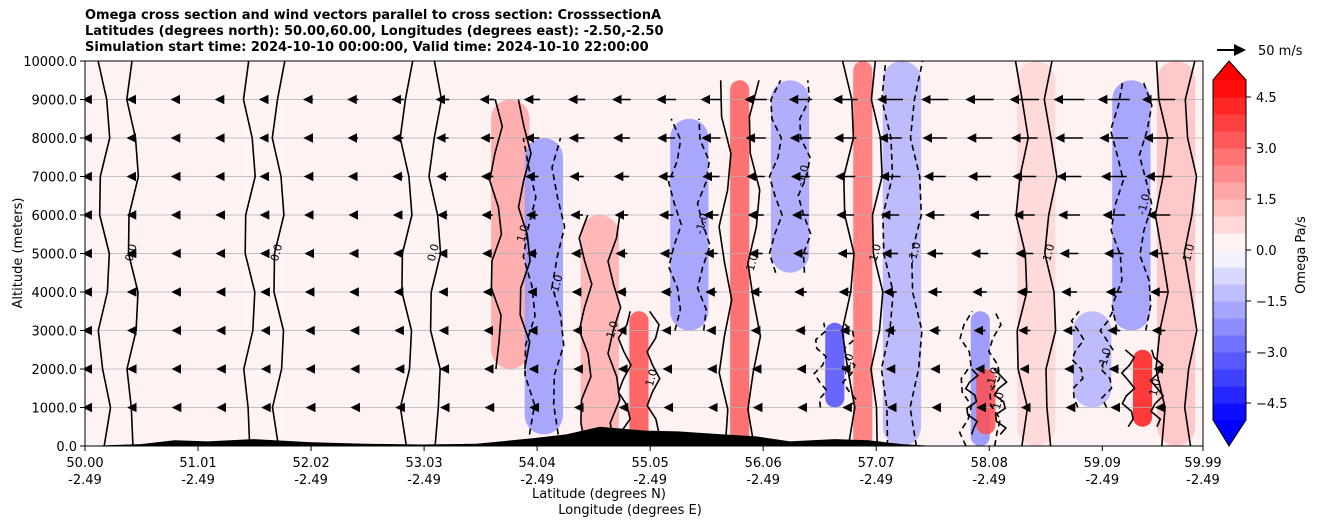  What do you see at coordinates (55, 293) in the screenshot?
I see `y-tick-label-4: 4000.0` at bounding box center [55, 293].